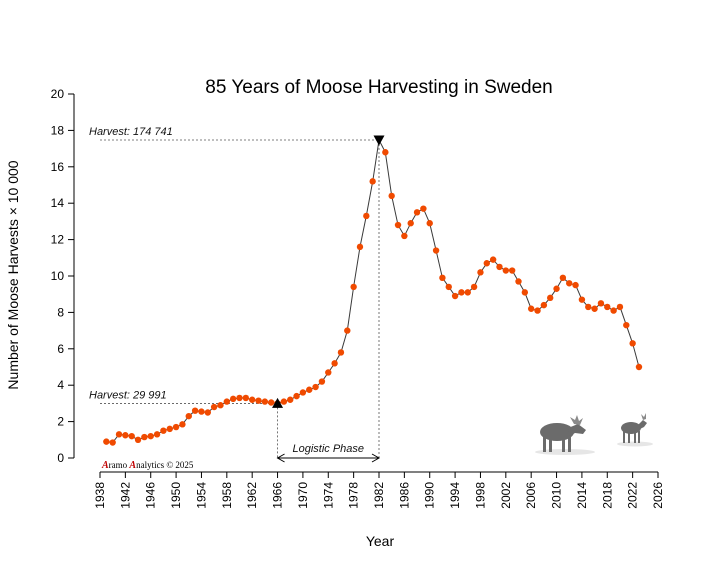 The height and width of the screenshot is (571, 721). What do you see at coordinates (128, 395) in the screenshot?
I see `annotation-base: Harvest: 29 991` at bounding box center [128, 395].